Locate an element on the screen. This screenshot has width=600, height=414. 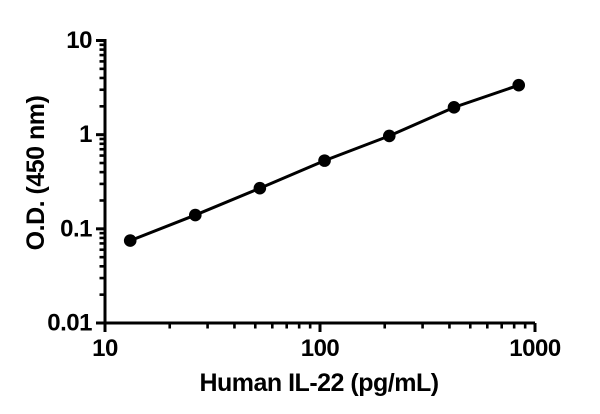
y-axis-title: O.D. (450 nm) is located at coordinates (36, 173).